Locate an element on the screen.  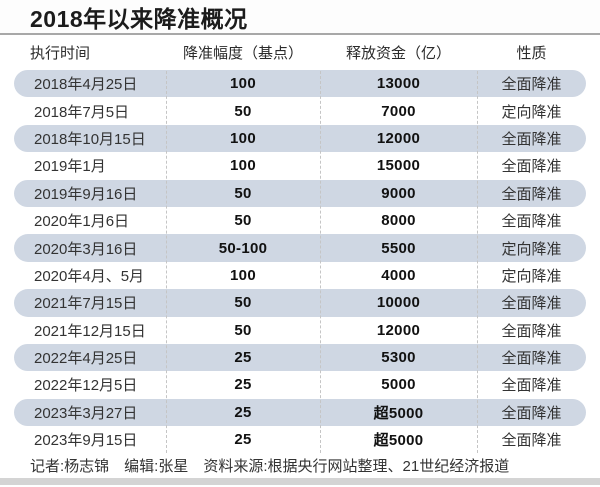
row-funds-cell: 5300 is located at coordinates (398, 358).